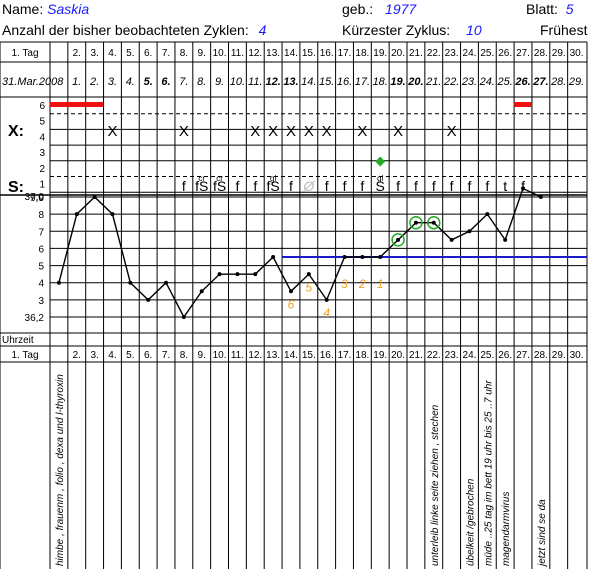  Describe the element at coordinates (18, 340) in the screenshot. I see `uhrzeit-label: Uhrzeit` at that location.